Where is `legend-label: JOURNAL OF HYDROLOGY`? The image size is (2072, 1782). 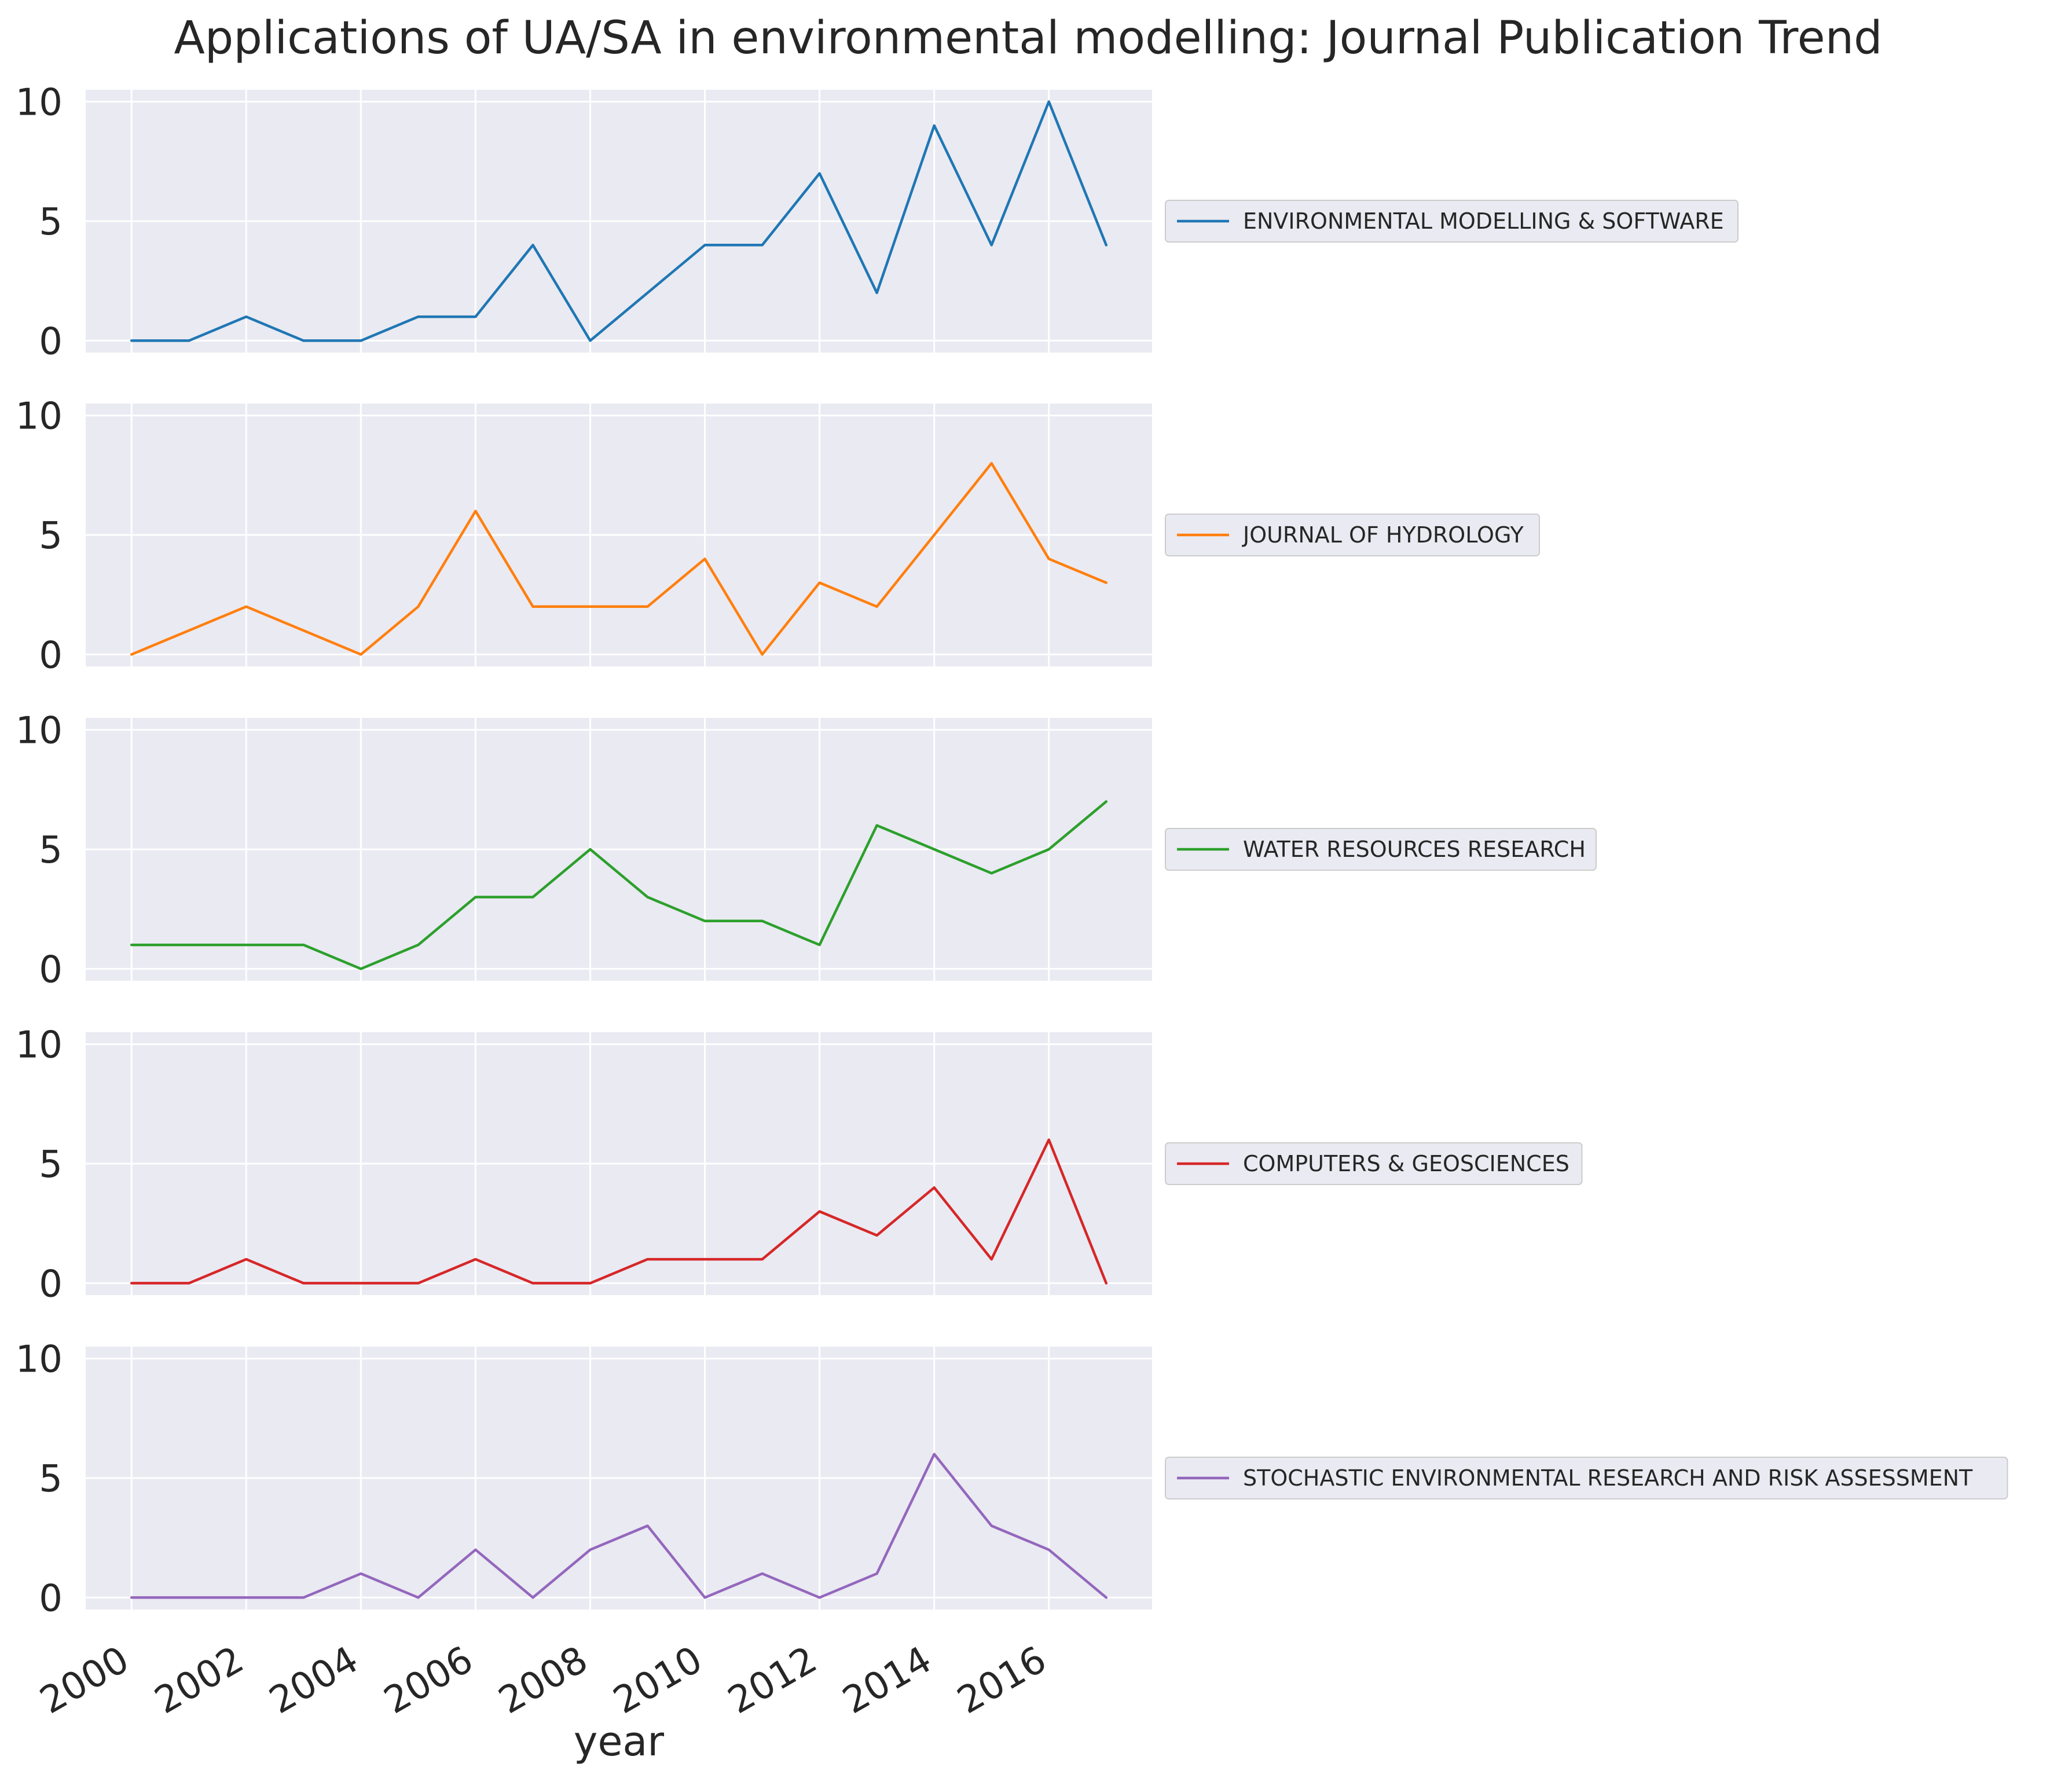 legend-label: JOURNAL OF HYDROLOGY is located at coordinates (1383, 535).